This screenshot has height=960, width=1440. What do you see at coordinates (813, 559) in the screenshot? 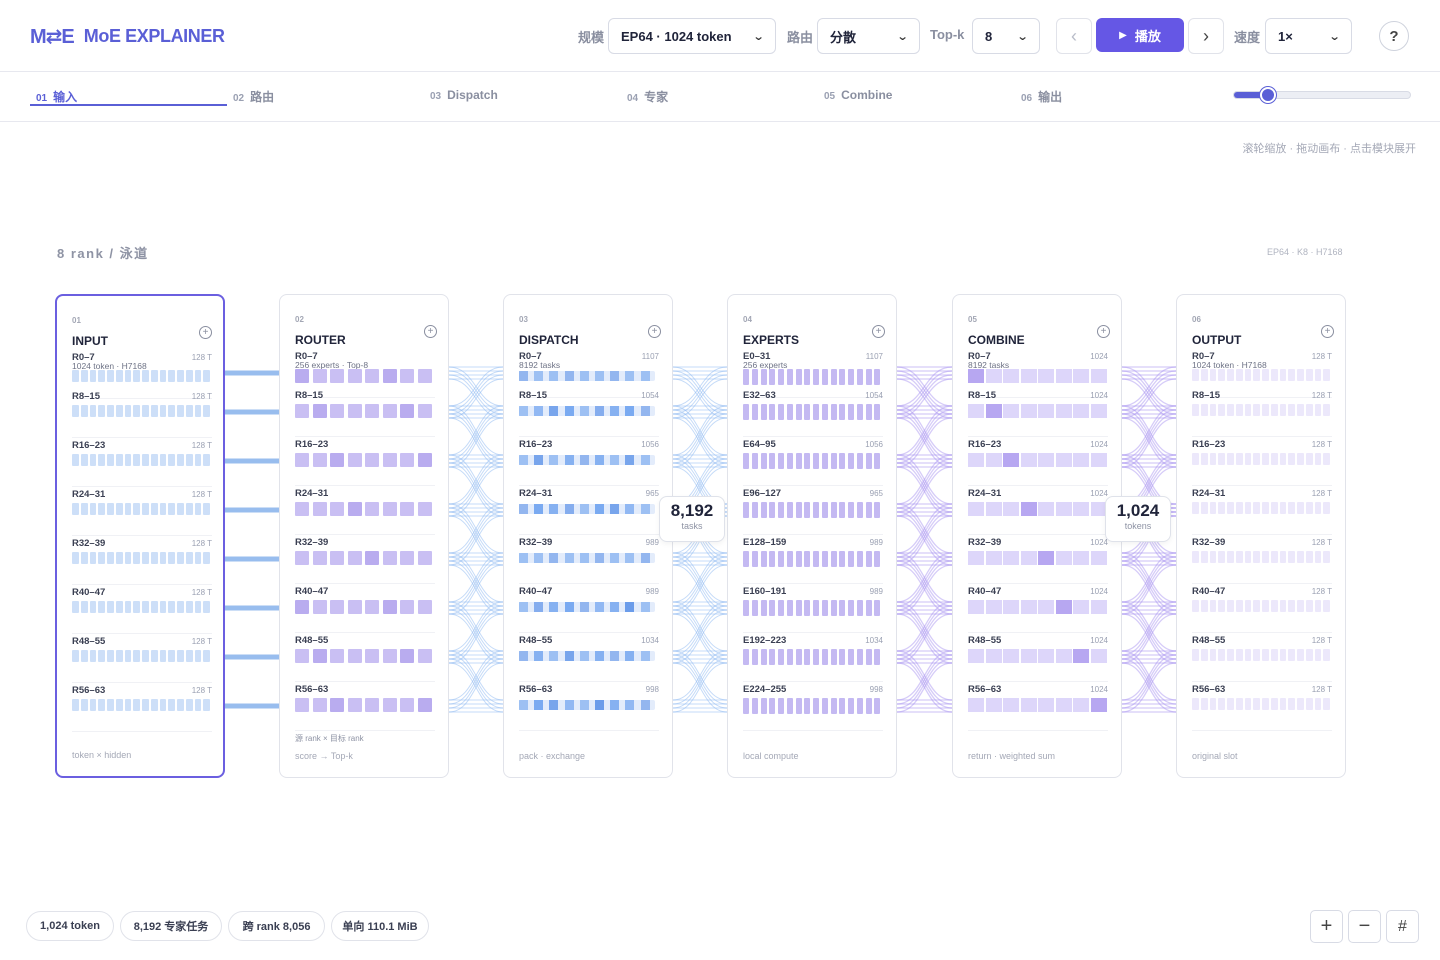
I see `rank-row: E128–159 989` at bounding box center [813, 559].